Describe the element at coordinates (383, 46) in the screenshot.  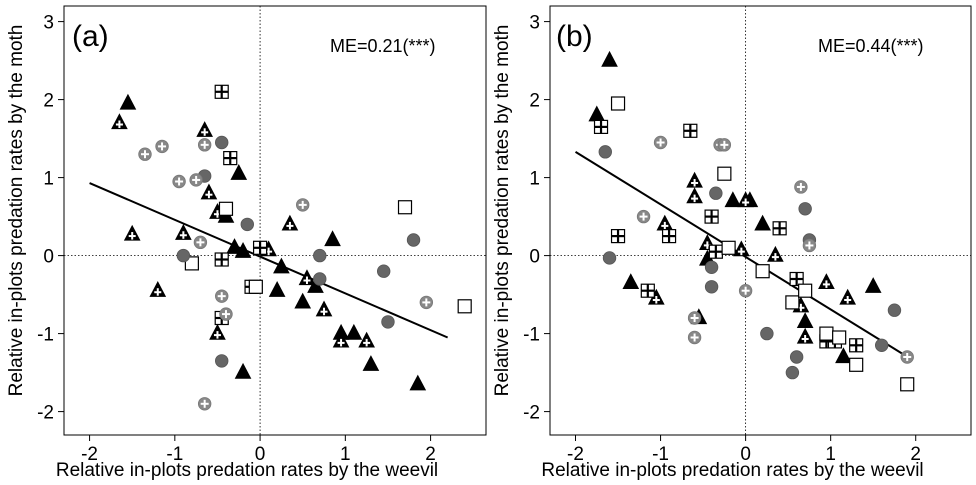
I see `me-annotation: ME=0.21(***)` at that location.